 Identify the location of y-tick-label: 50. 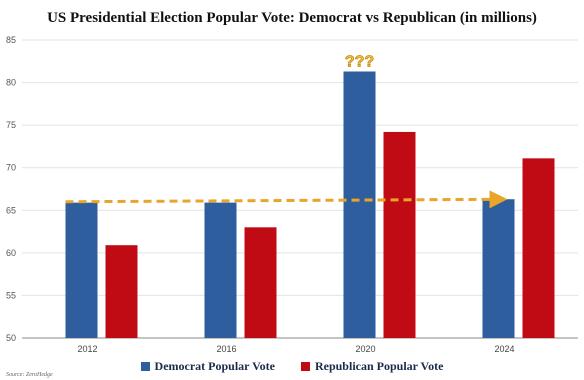
(11, 338).